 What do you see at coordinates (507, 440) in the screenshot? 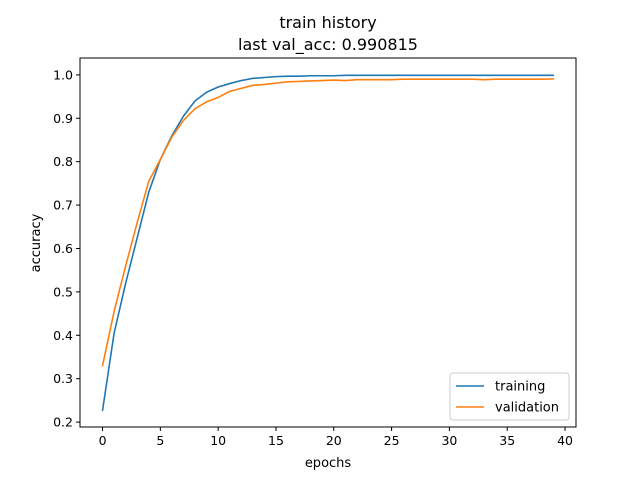
I see `x-tick-label: 35` at bounding box center [507, 440].